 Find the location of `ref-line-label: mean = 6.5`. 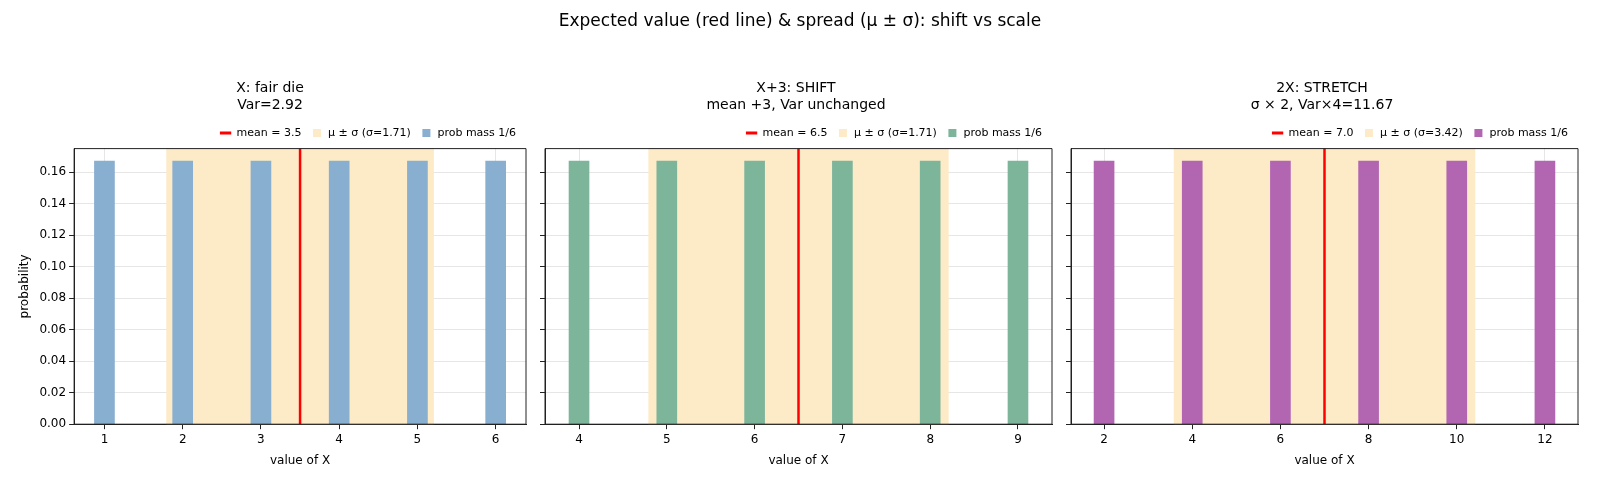

ref-line-label: mean = 6.5 is located at coordinates (795, 132).